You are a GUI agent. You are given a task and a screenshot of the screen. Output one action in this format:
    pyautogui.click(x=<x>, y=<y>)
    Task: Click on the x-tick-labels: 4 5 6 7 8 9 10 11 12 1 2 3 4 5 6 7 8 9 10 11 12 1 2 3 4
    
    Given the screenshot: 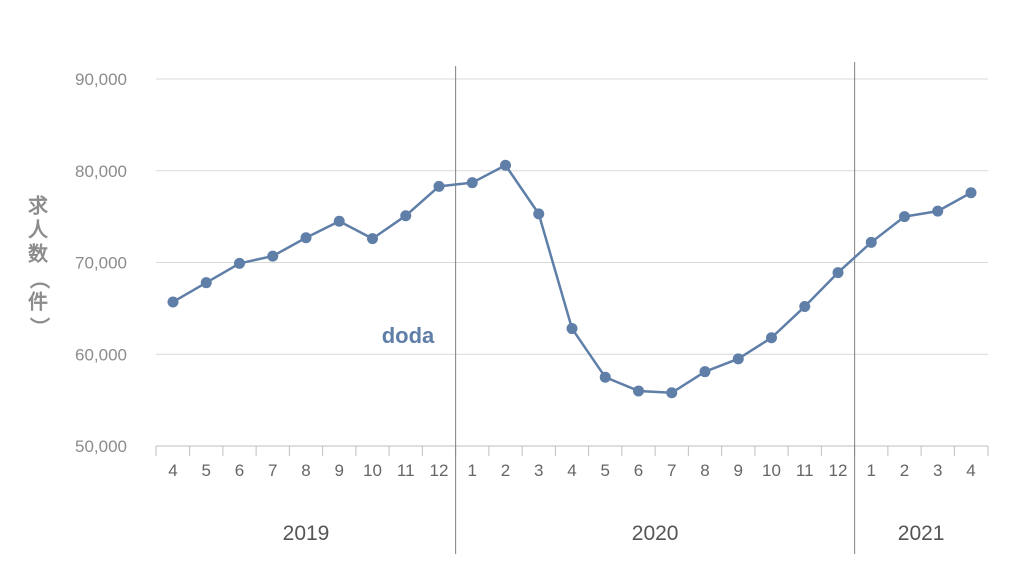 What is the action you would take?
    pyautogui.click(x=571, y=470)
    